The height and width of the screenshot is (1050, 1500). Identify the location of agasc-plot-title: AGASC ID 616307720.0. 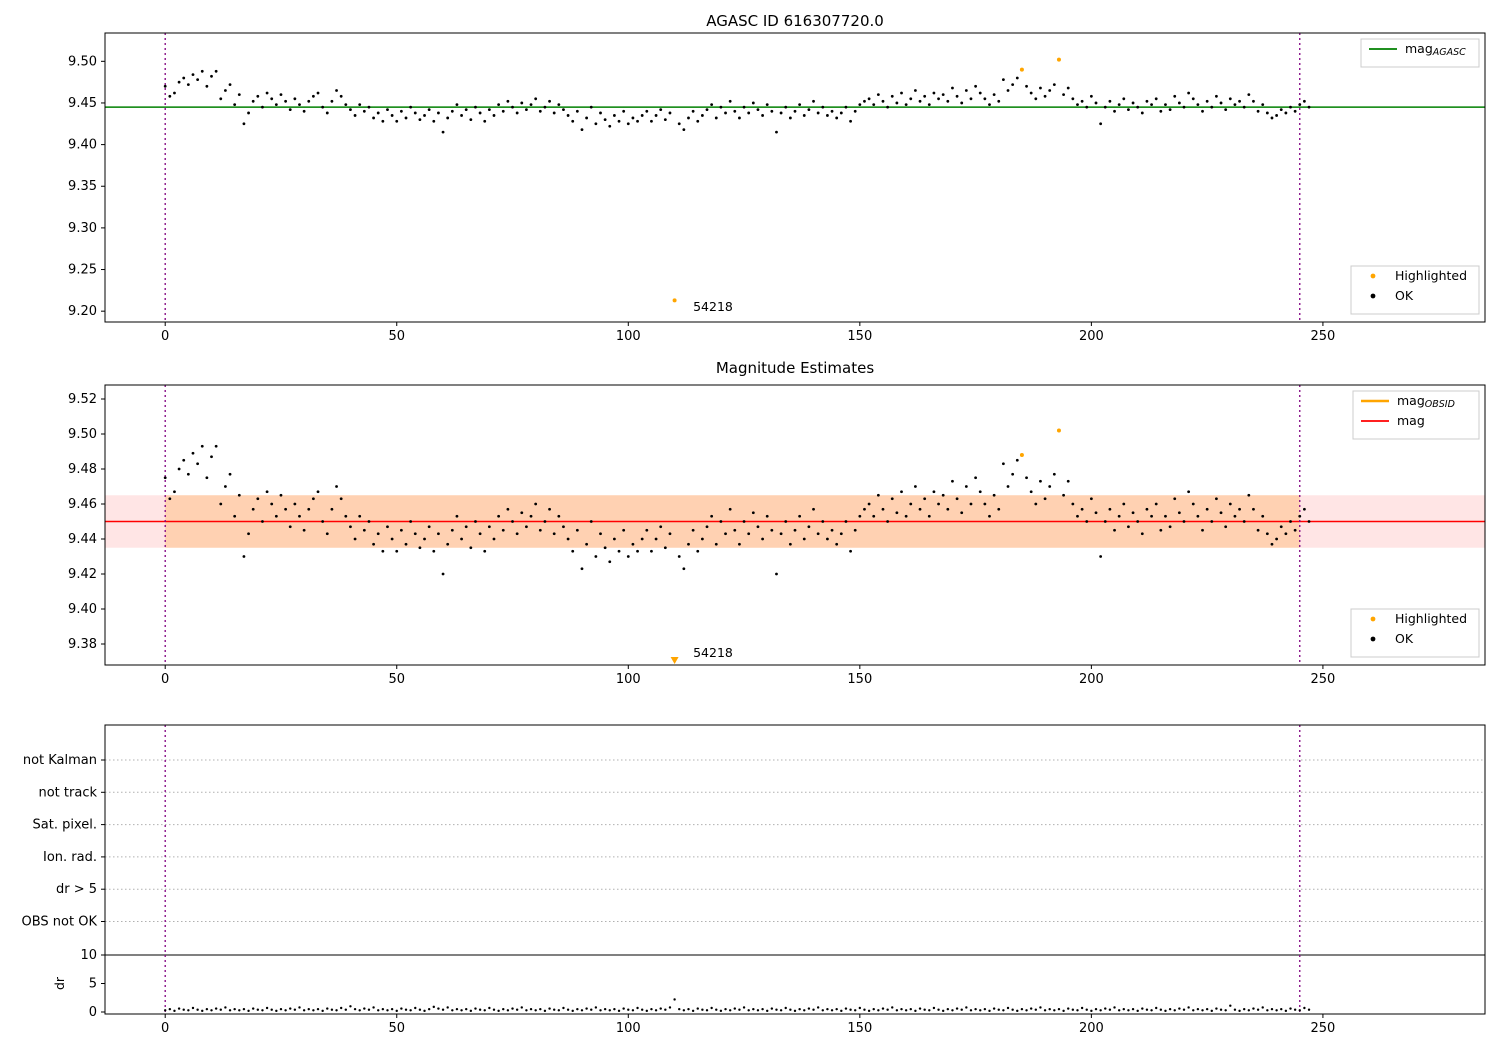
(795, 21).